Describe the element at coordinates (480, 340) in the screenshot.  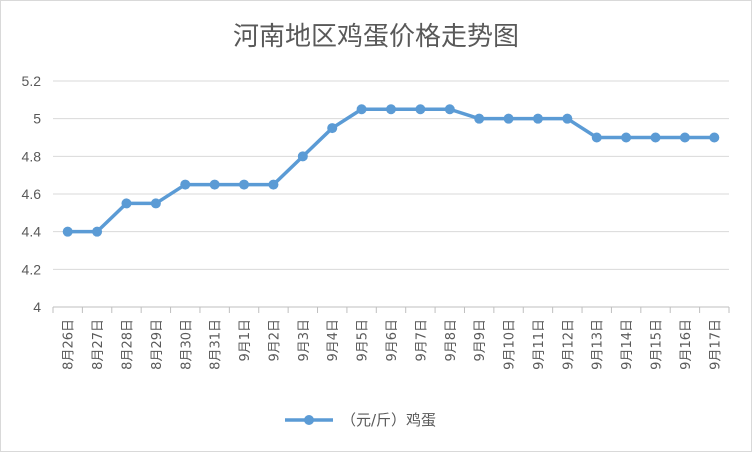
I see `x-tick-label: 9月9日` at that location.